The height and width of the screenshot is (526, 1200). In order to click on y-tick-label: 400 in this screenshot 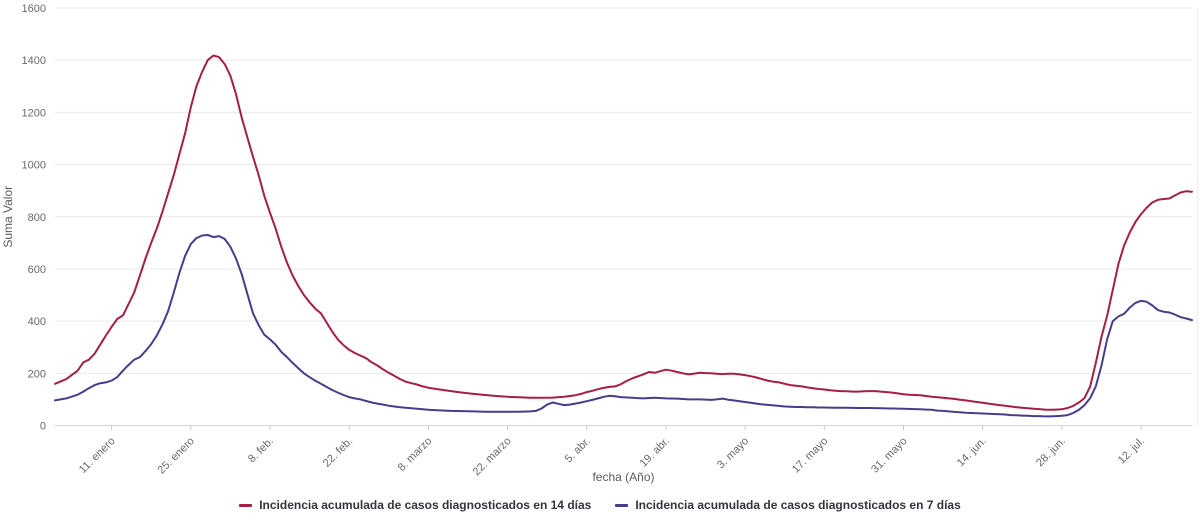, I will do `click(37, 322)`.